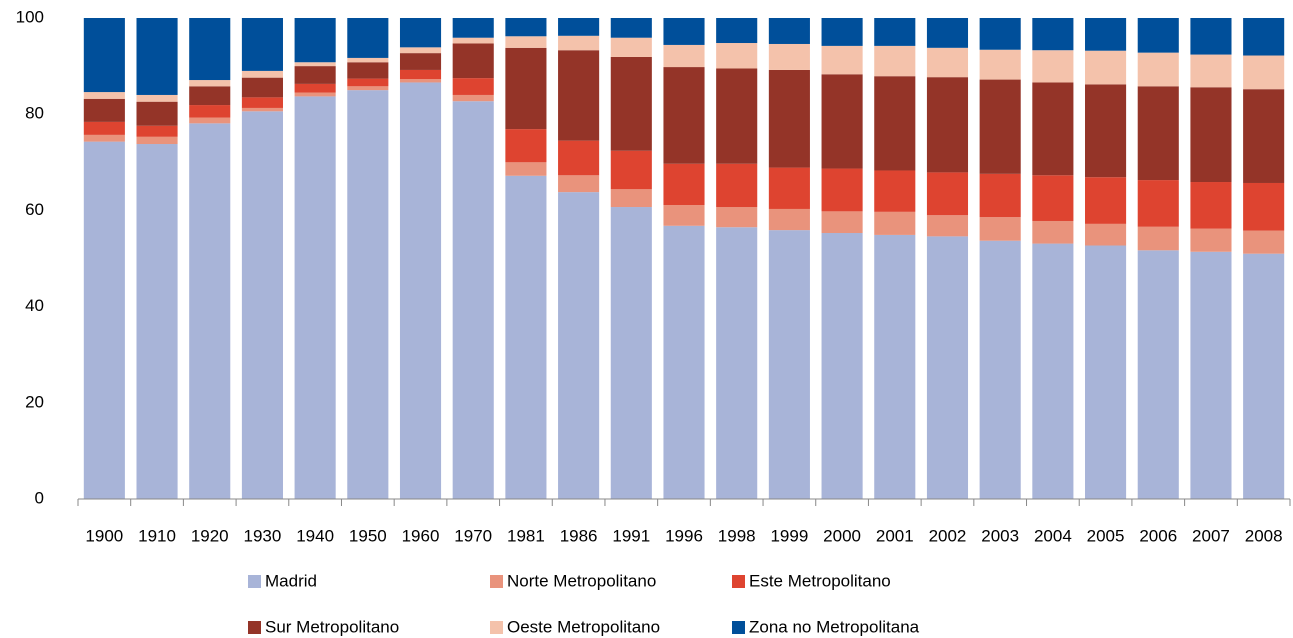  Describe the element at coordinates (579, 535) in the screenshot. I see `x-tick-label: 1986` at that location.